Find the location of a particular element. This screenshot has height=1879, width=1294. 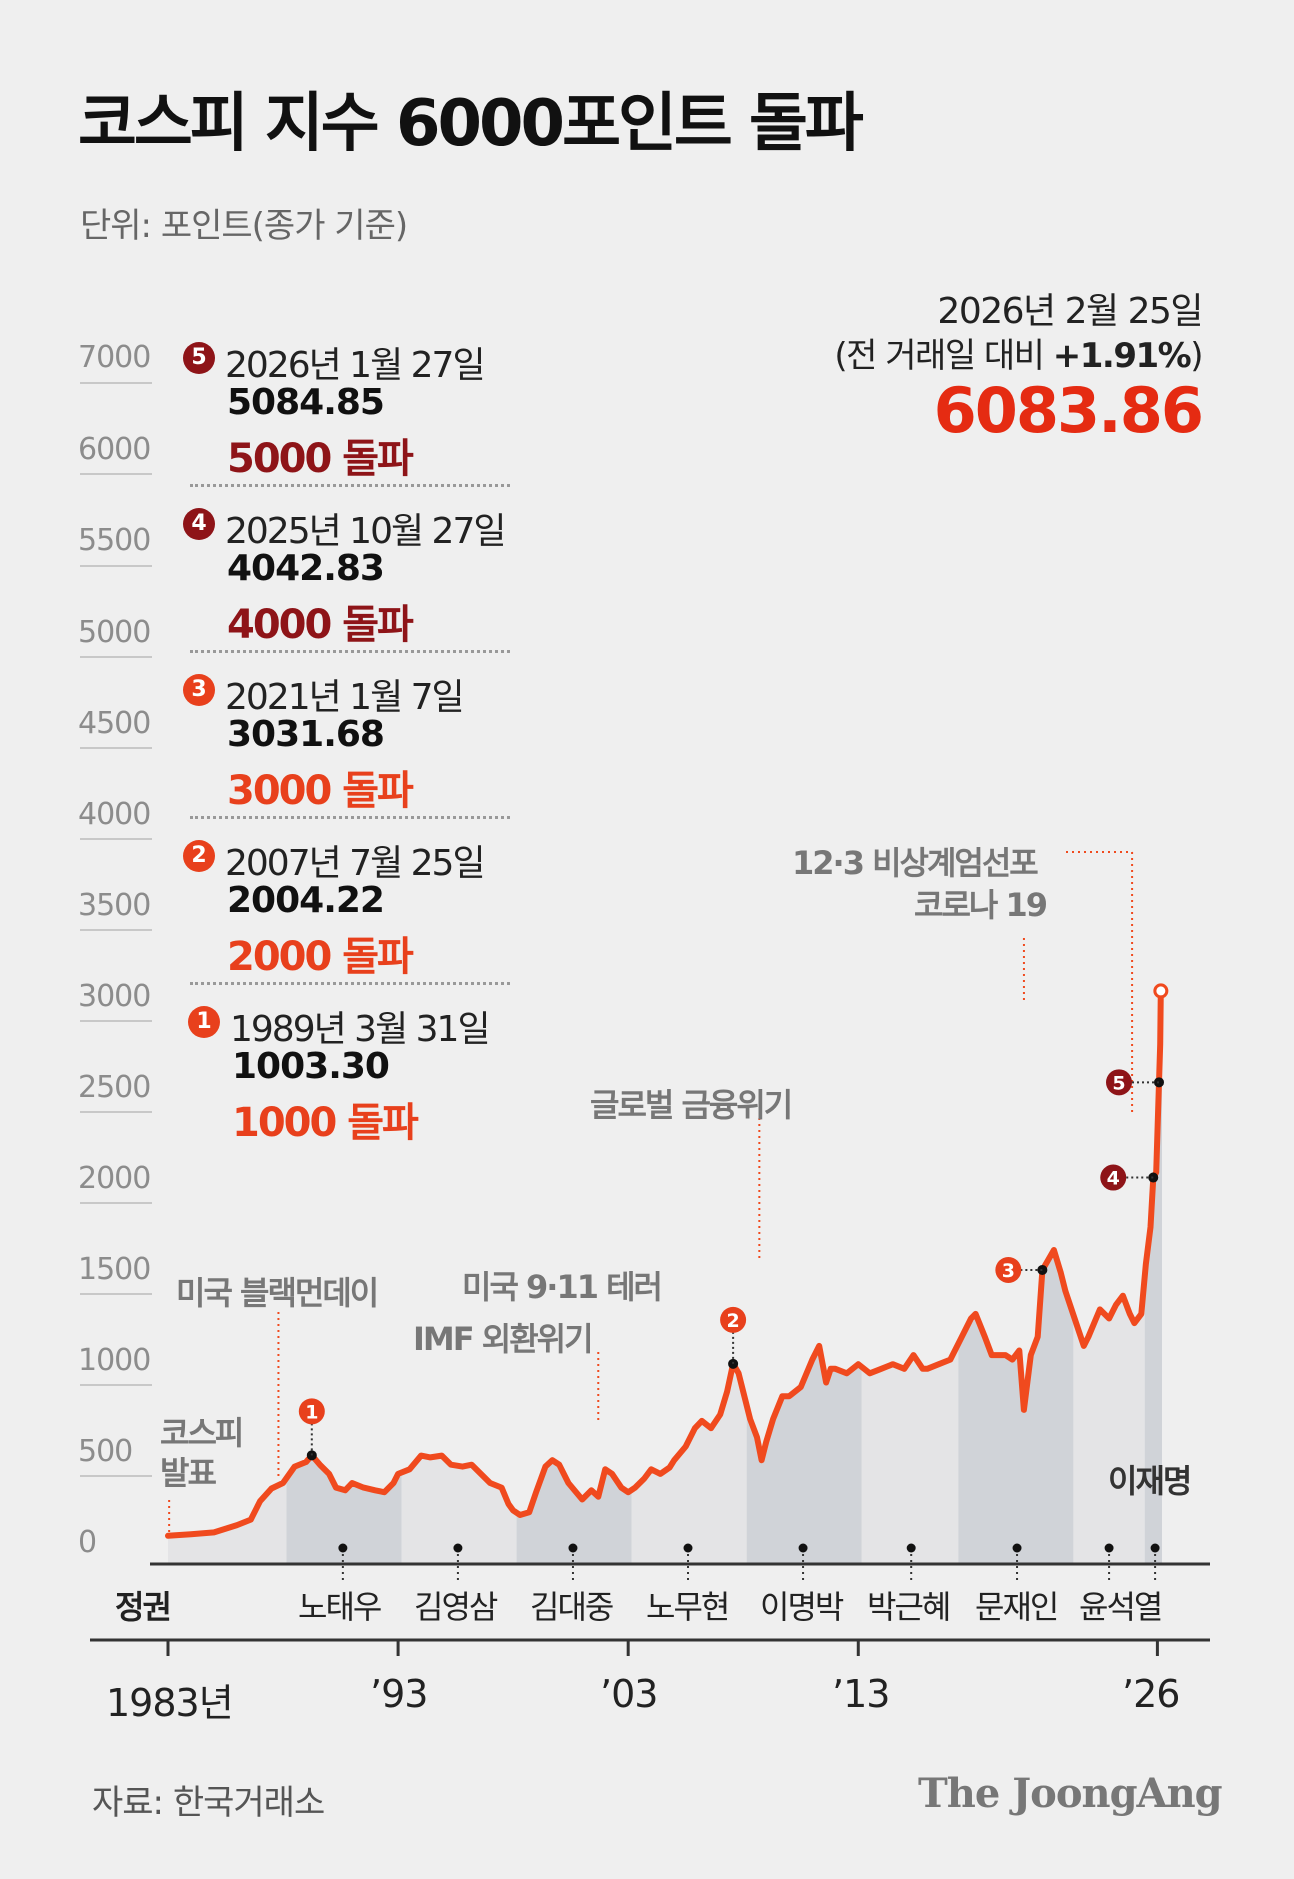

annotation-martial-law: 12·3 비상계엄선포 is located at coordinates (915, 863).